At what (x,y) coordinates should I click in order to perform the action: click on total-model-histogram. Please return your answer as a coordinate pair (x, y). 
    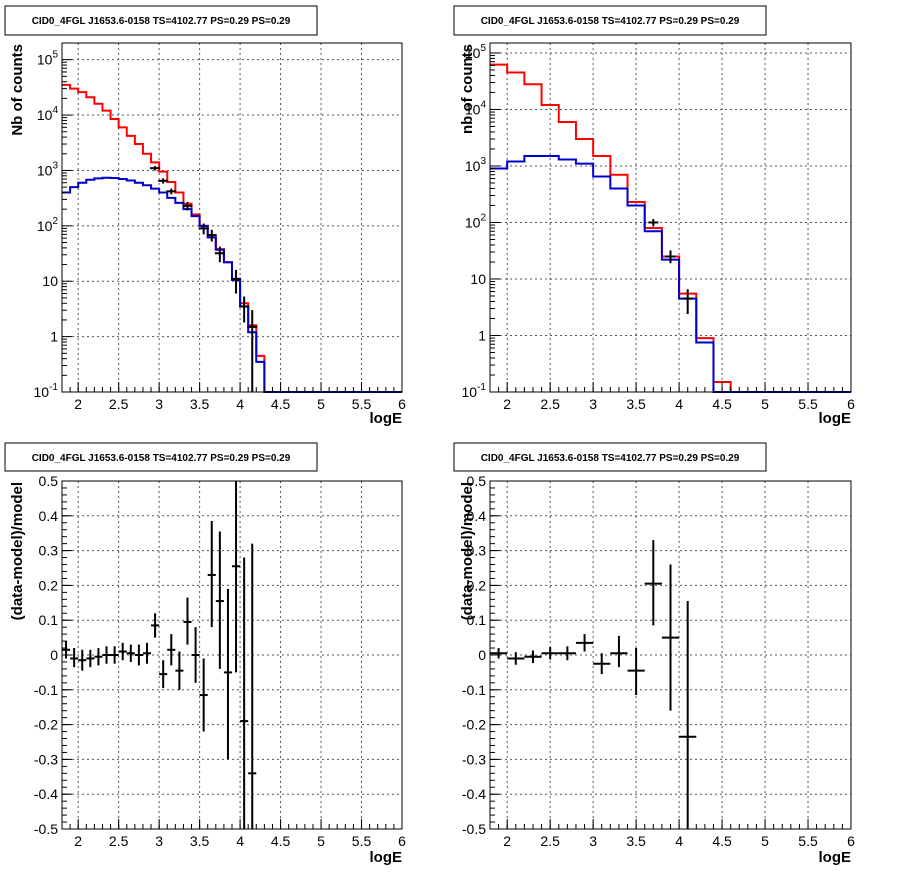
    Looking at the image, I should click on (232, 238).